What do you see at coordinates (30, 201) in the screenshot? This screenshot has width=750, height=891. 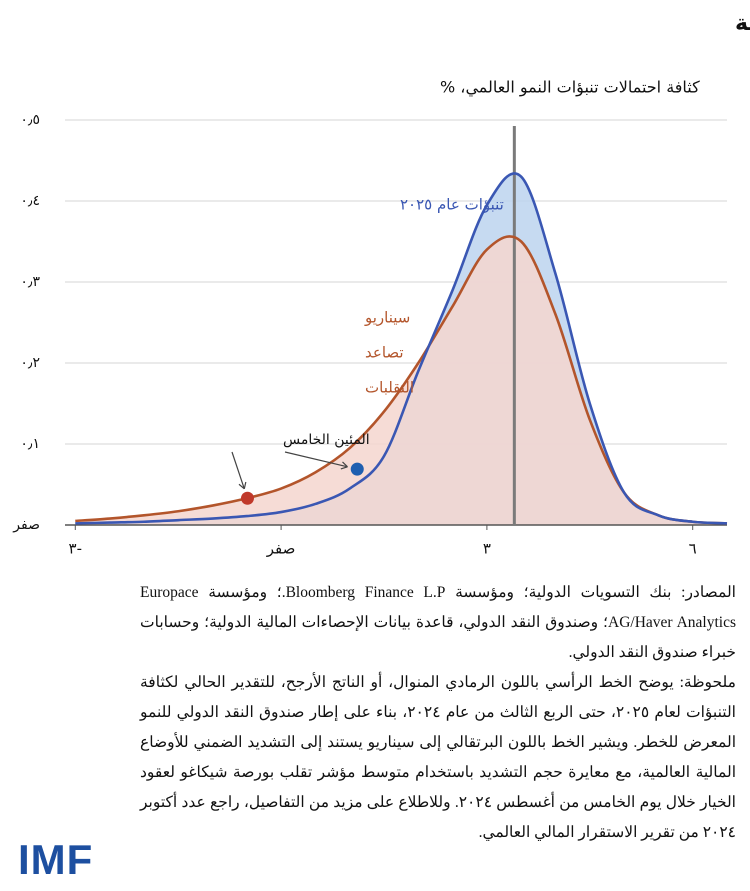 I see `y-tick-label: ٠٫٤` at bounding box center [30, 201].